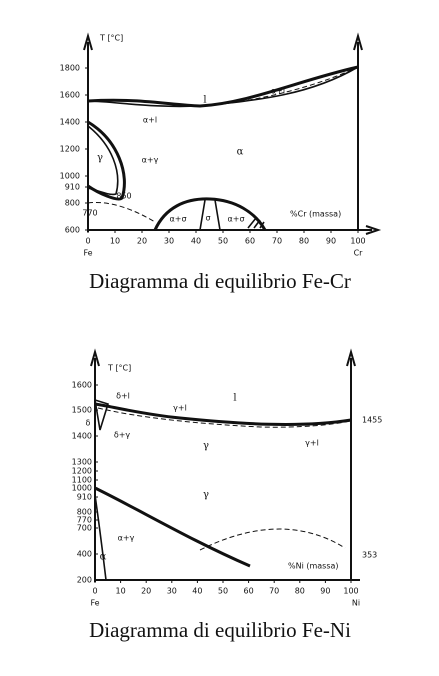  What do you see at coordinates (89, 213) in the screenshot?
I see `region-label: 770` at bounding box center [89, 213].